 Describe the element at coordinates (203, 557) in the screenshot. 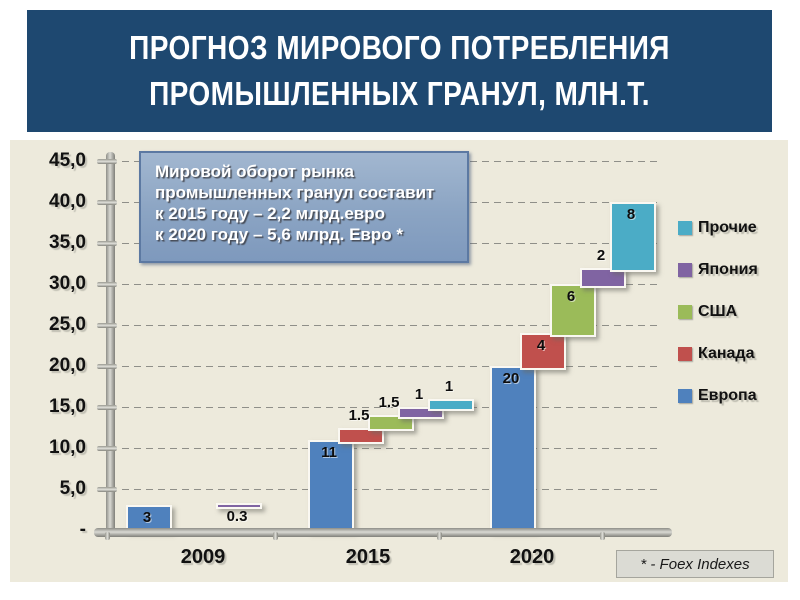

I see `x-axis-category-label: 2009` at that location.